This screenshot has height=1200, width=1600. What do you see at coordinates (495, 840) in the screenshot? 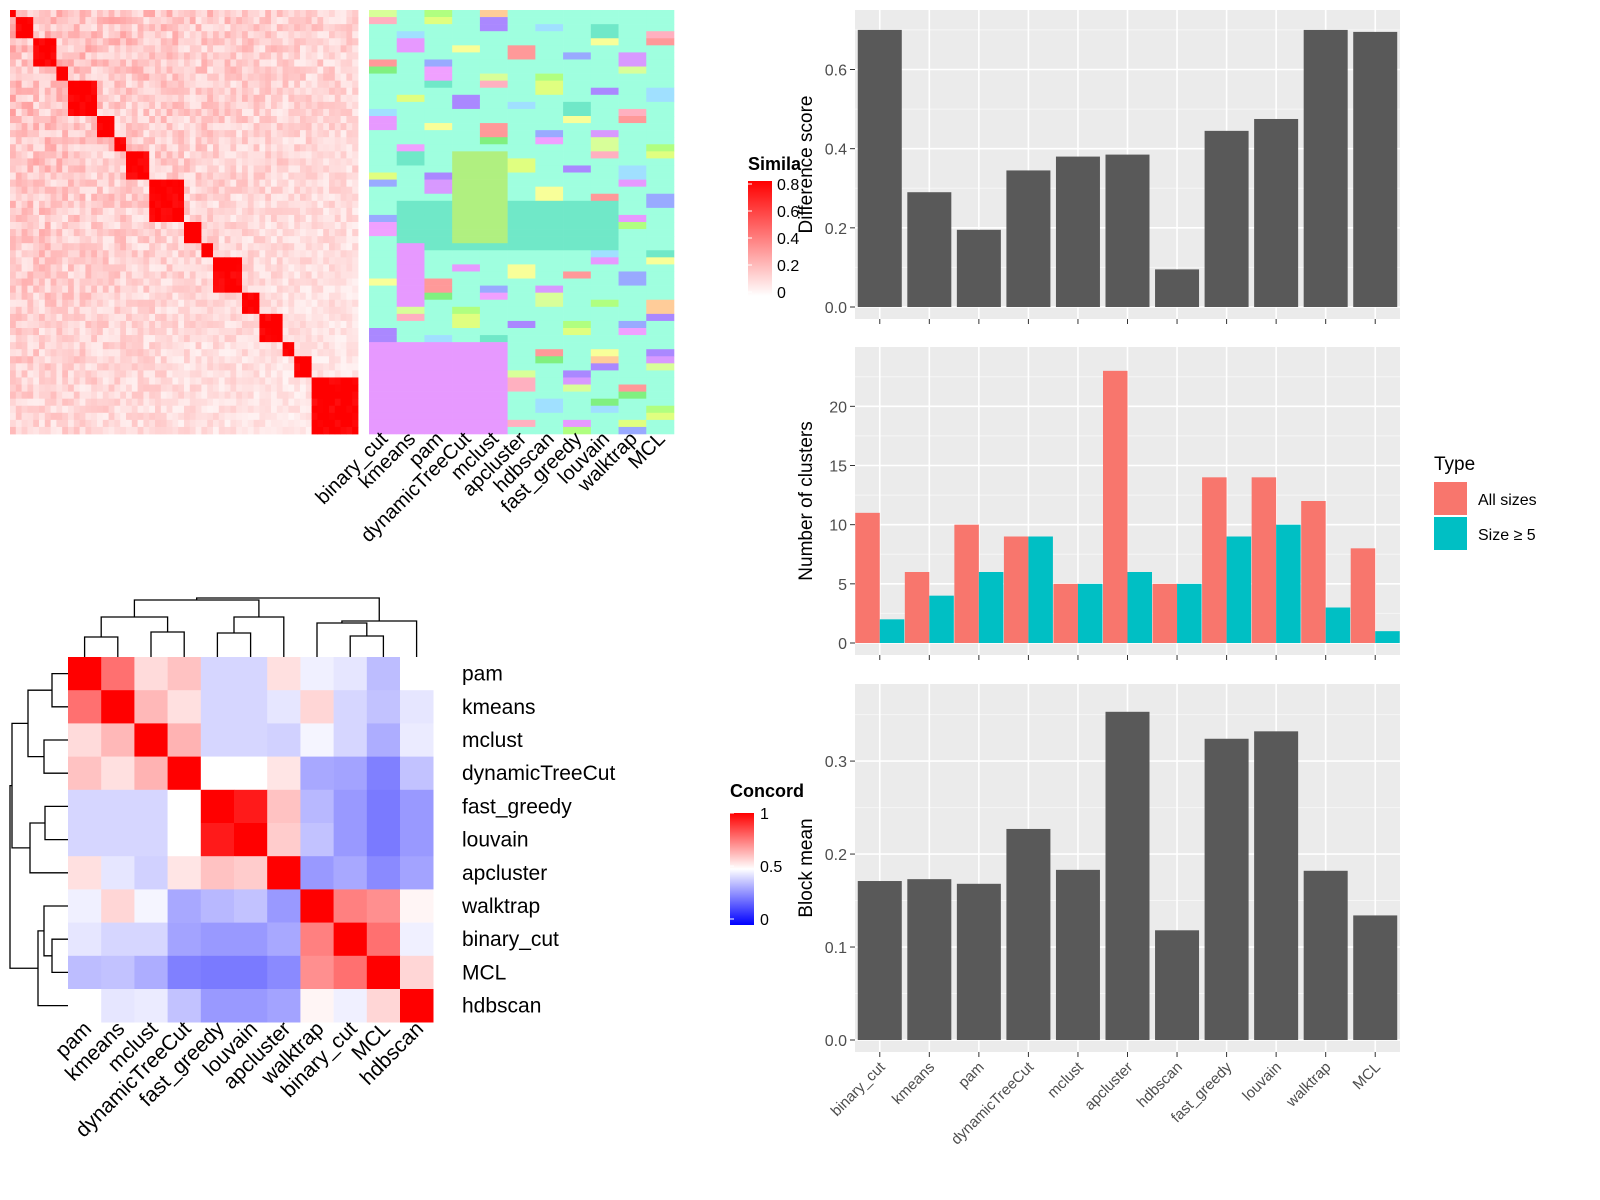
I see `concordance-row-label: louvain` at bounding box center [495, 840].